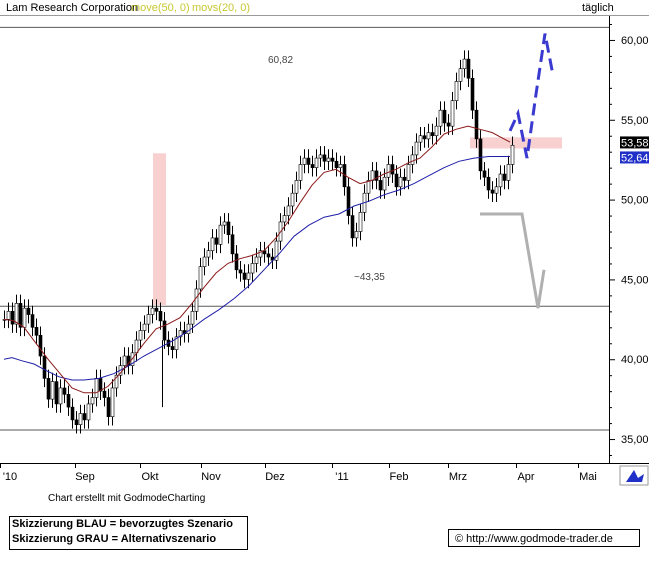 The height and width of the screenshot is (564, 649). What do you see at coordinates (275, 477) in the screenshot?
I see `x-tick-label: Dez` at bounding box center [275, 477].